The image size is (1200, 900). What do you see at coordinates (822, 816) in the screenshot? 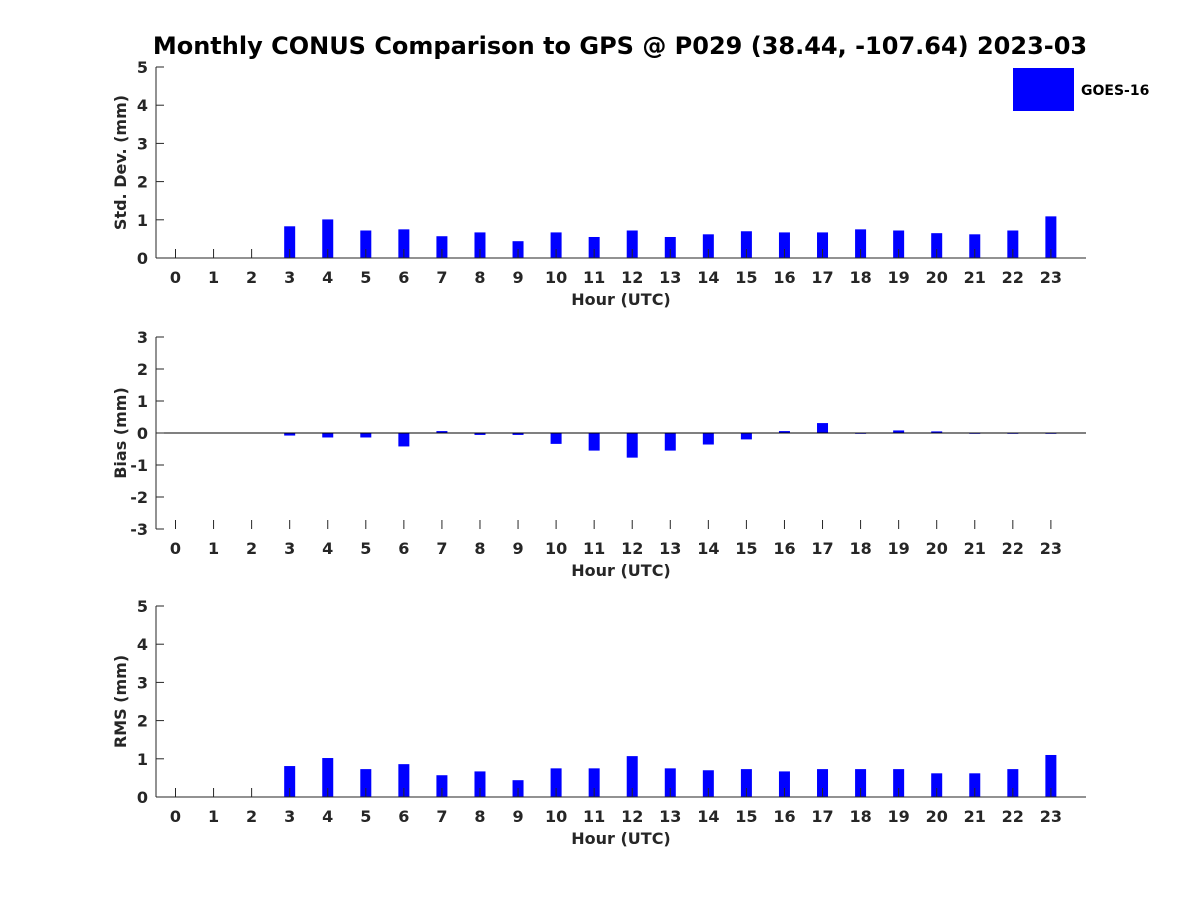
I see `x-tick-label: 17` at bounding box center [822, 816].